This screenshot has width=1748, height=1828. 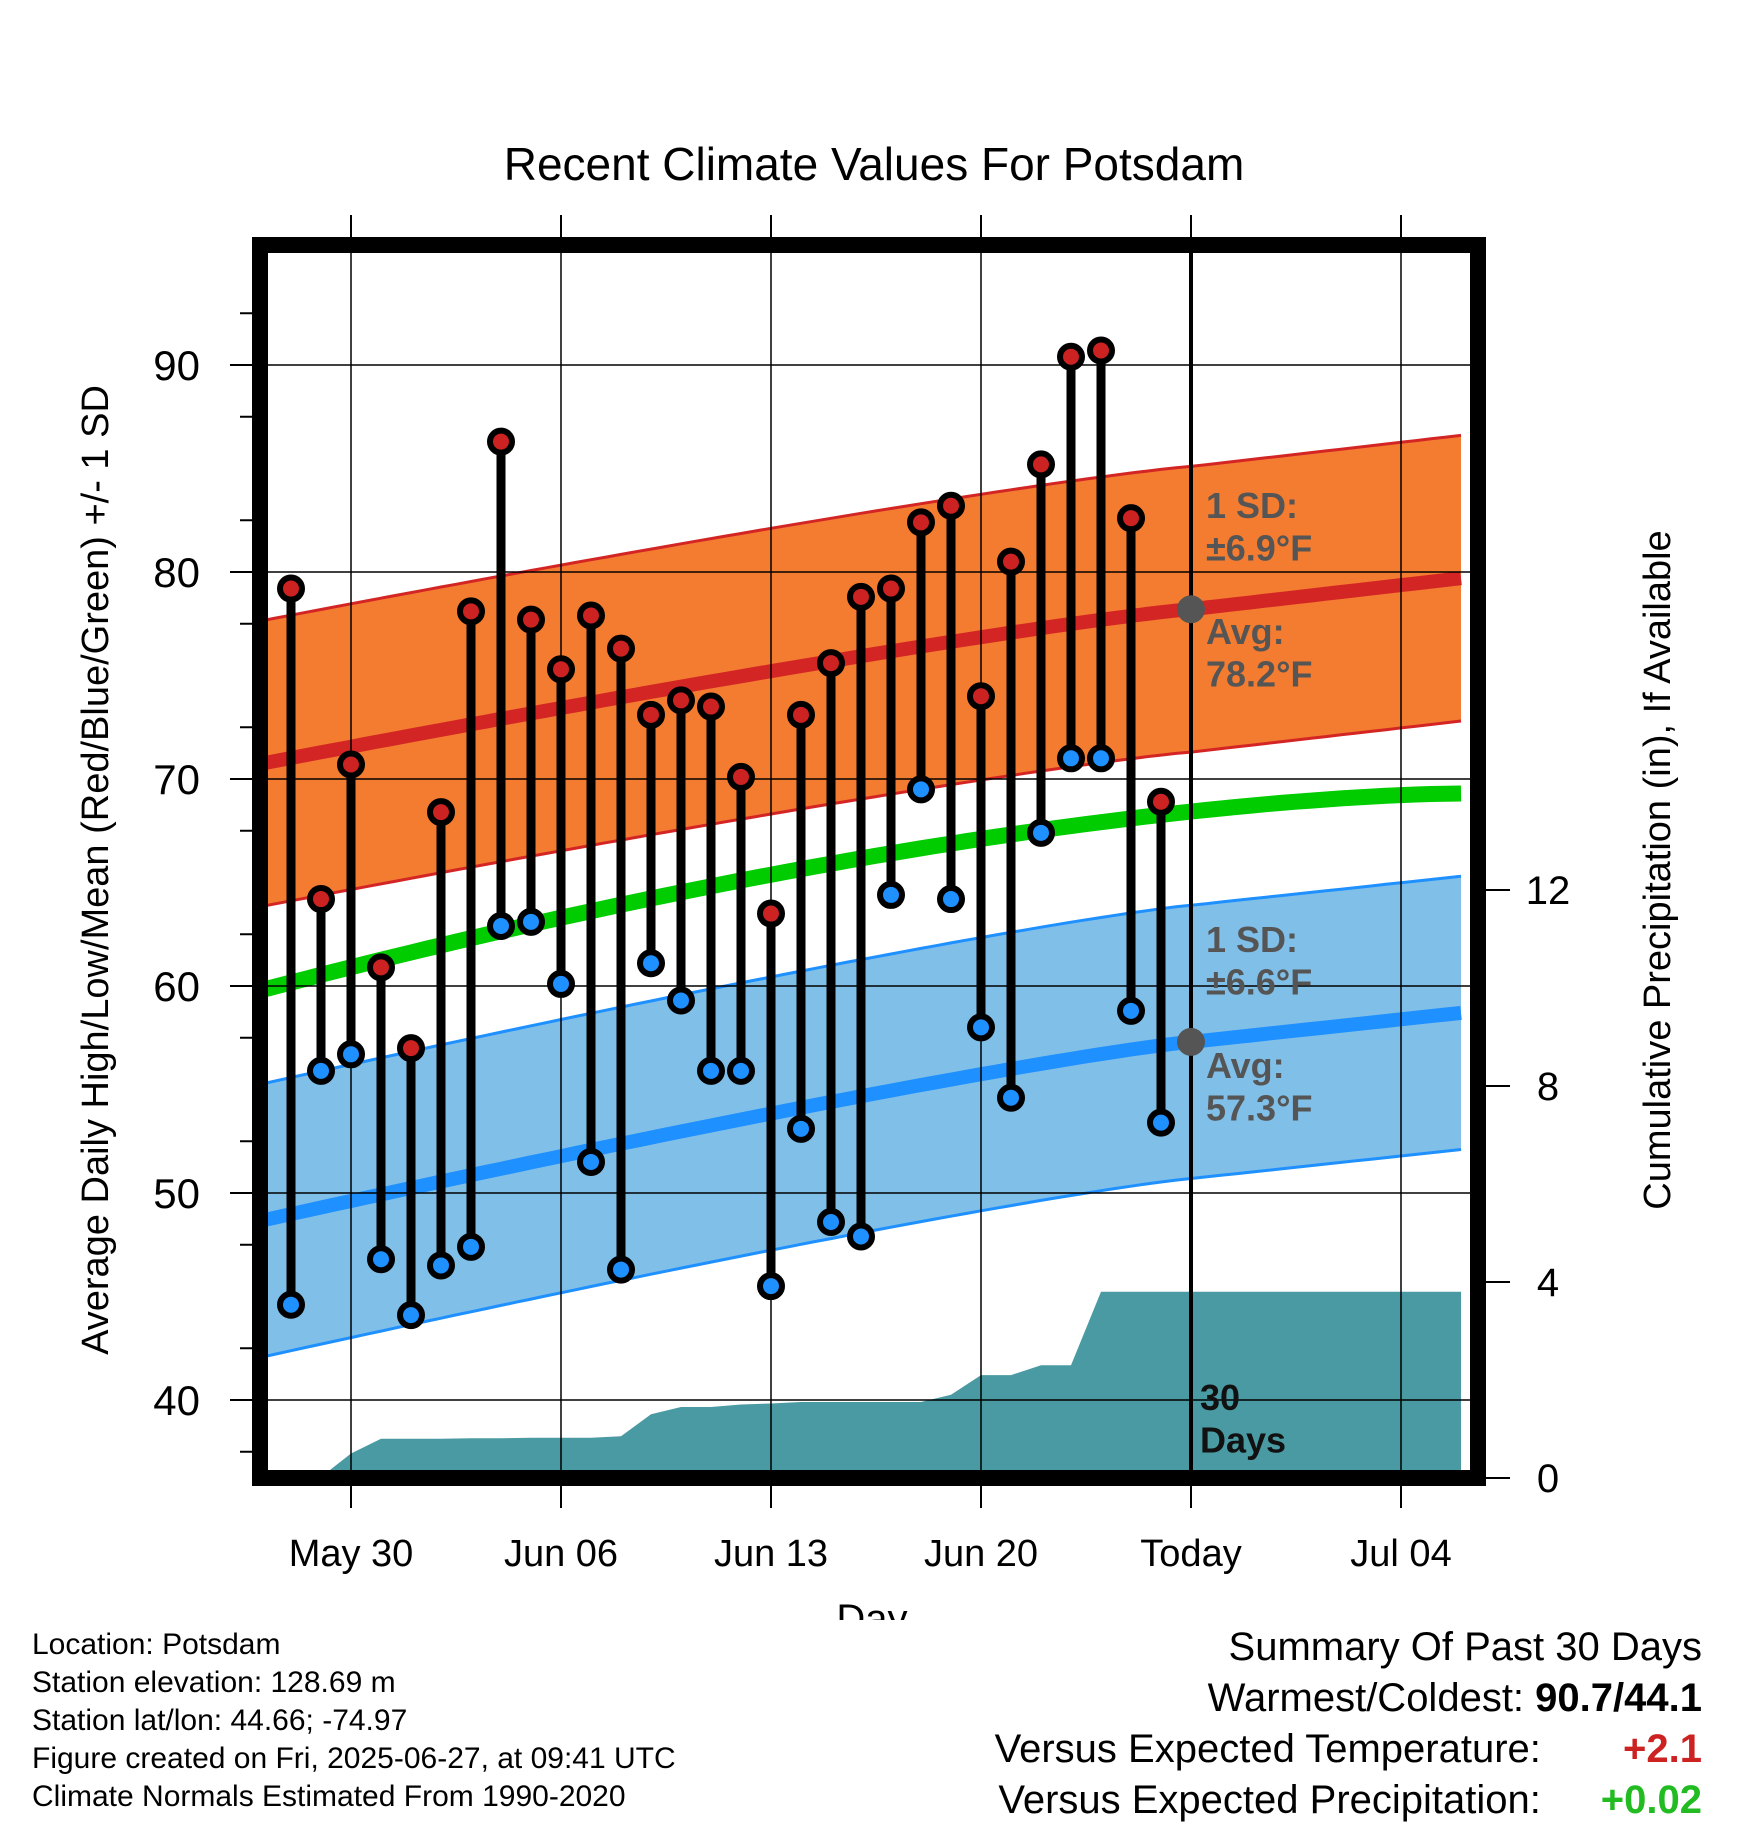 I want to click on warm-cold-label: Warmest/Coldest:, so click(x=1366, y=1698).